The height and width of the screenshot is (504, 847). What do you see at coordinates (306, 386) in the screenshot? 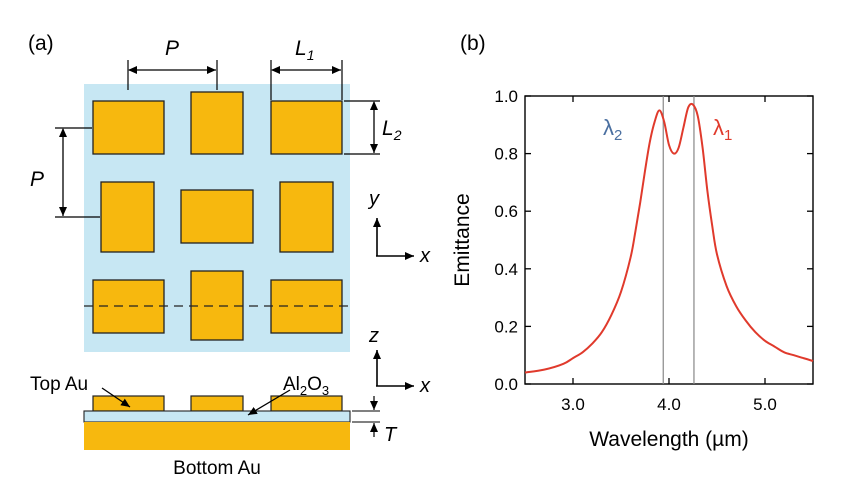
I see `oxide-label: Al2O3` at bounding box center [306, 386].